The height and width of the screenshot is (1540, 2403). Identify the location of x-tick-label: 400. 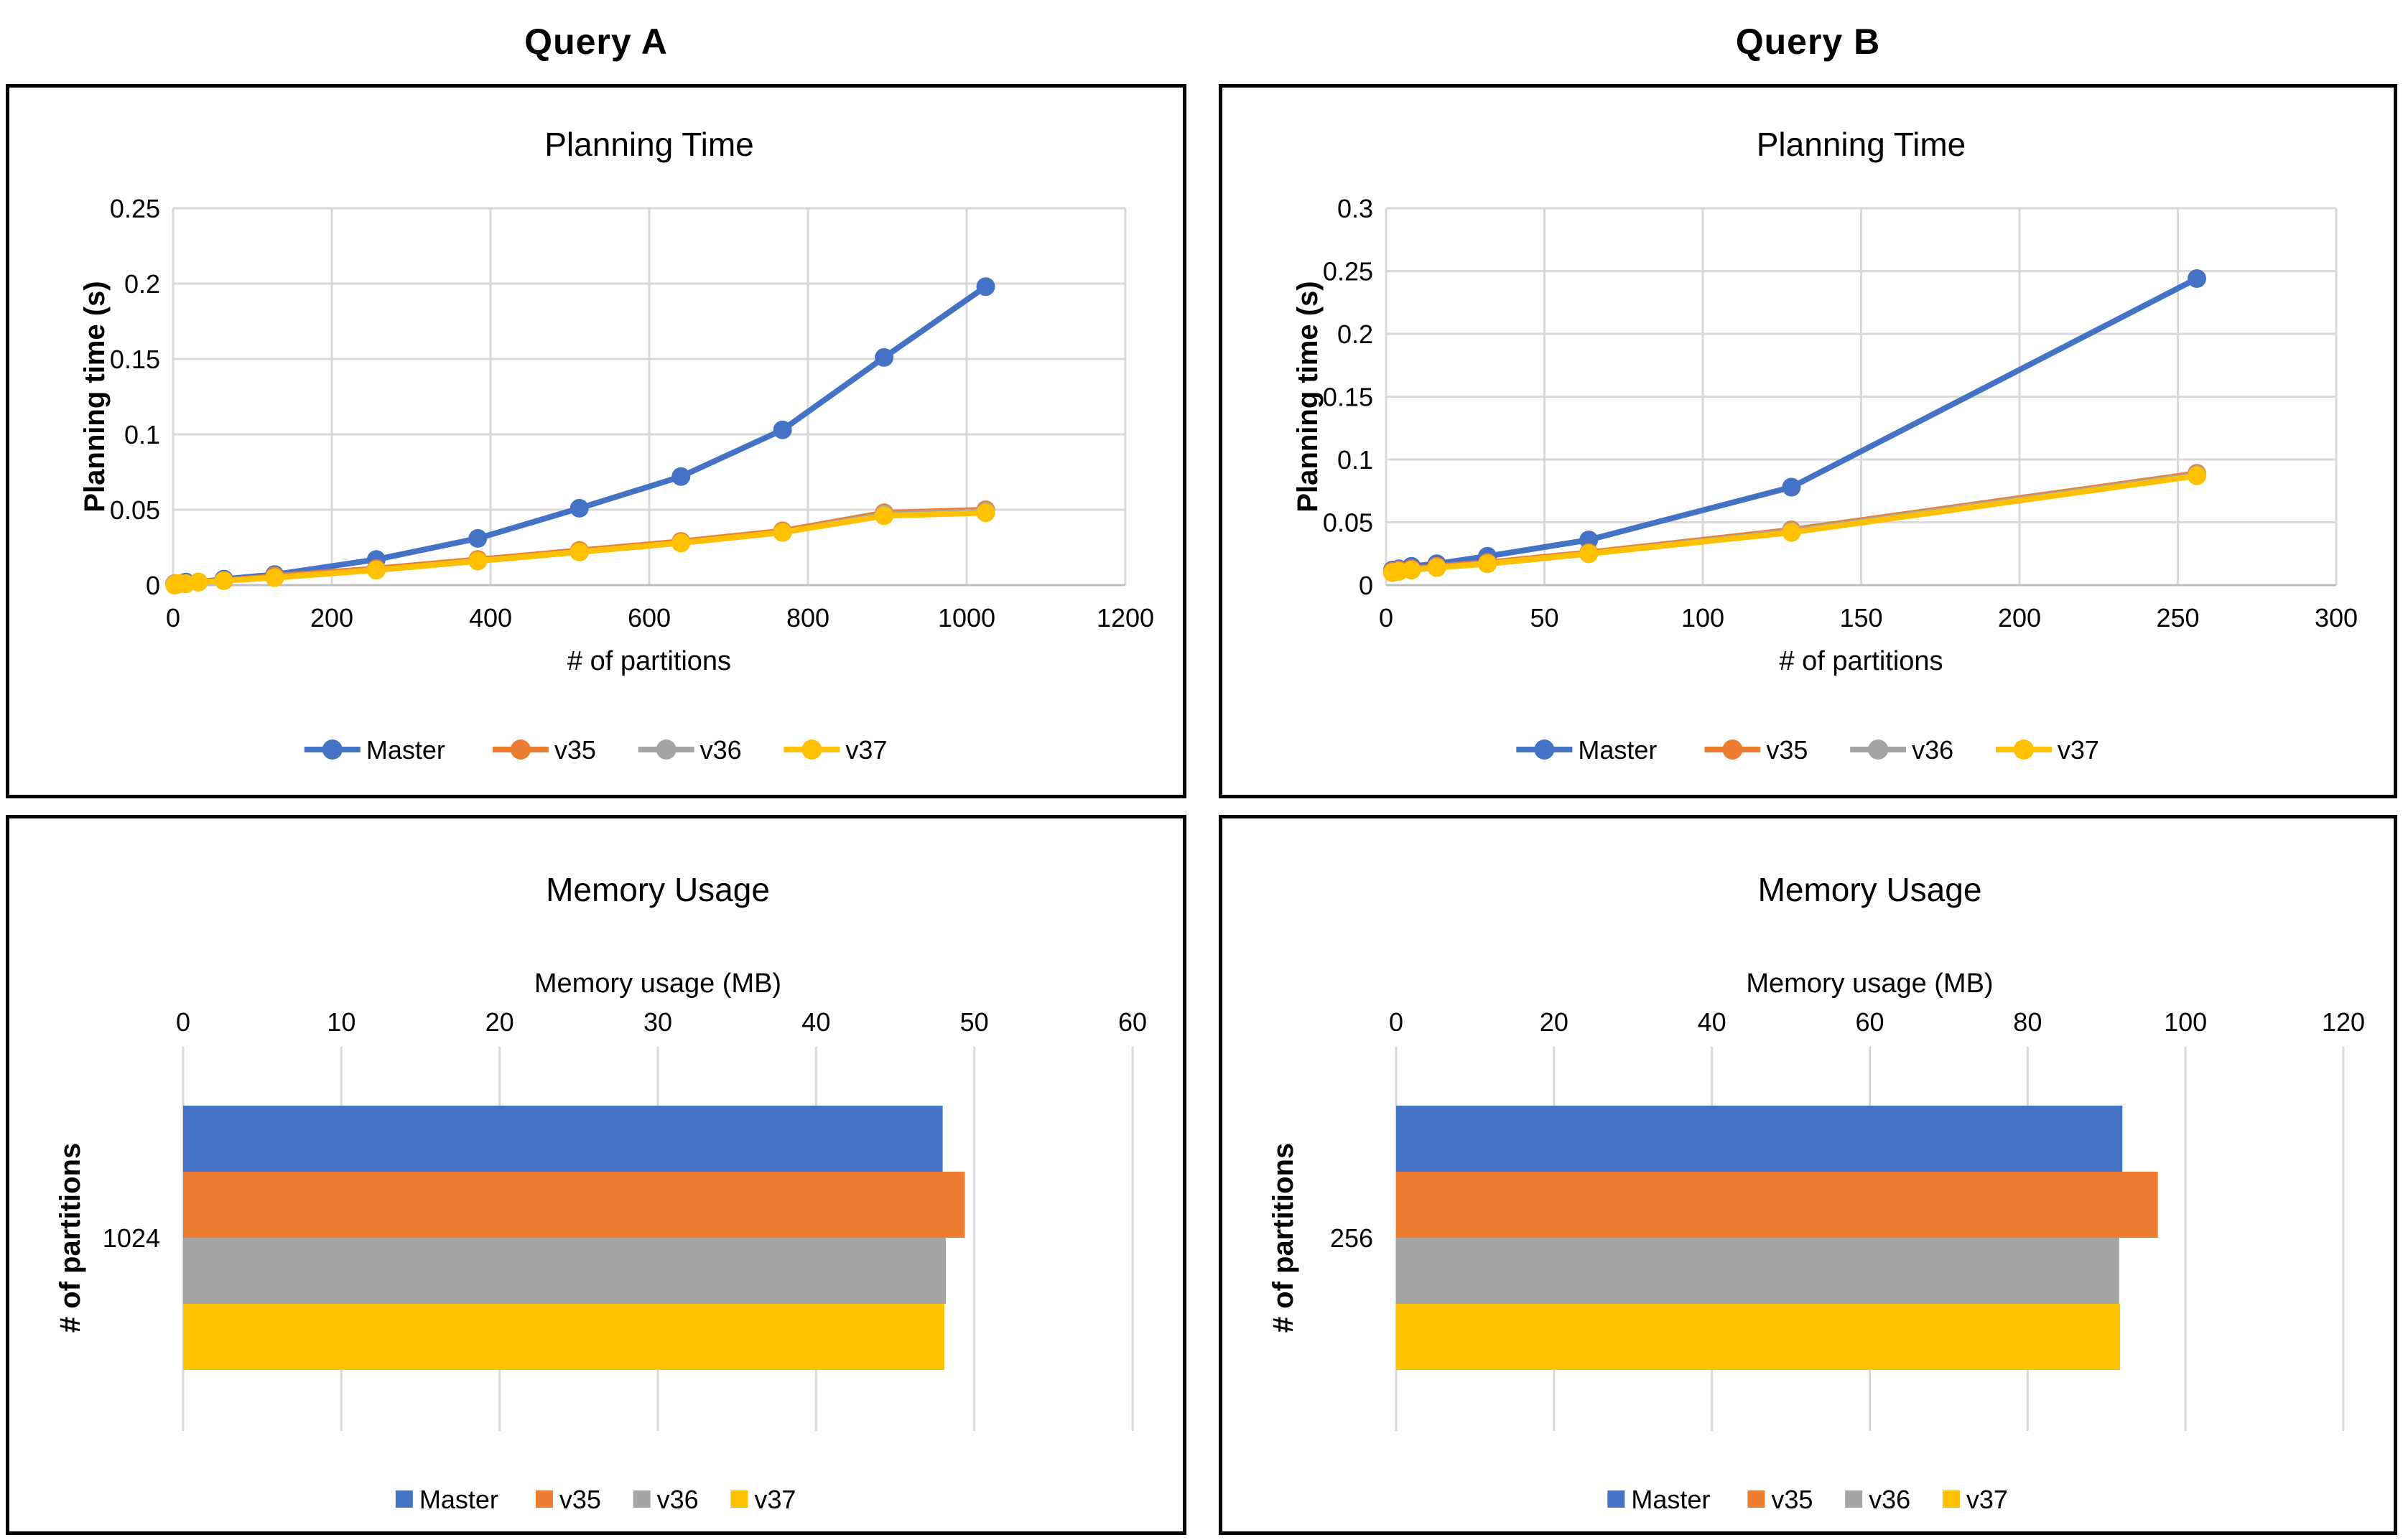
(490, 618).